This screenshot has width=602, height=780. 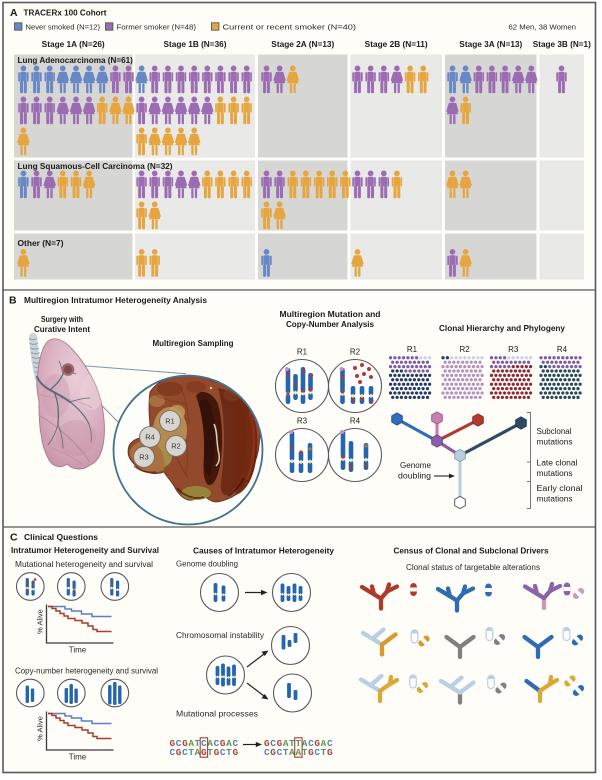 I want to click on svg-text: Stage 1A (N=26), so click(x=73, y=44).